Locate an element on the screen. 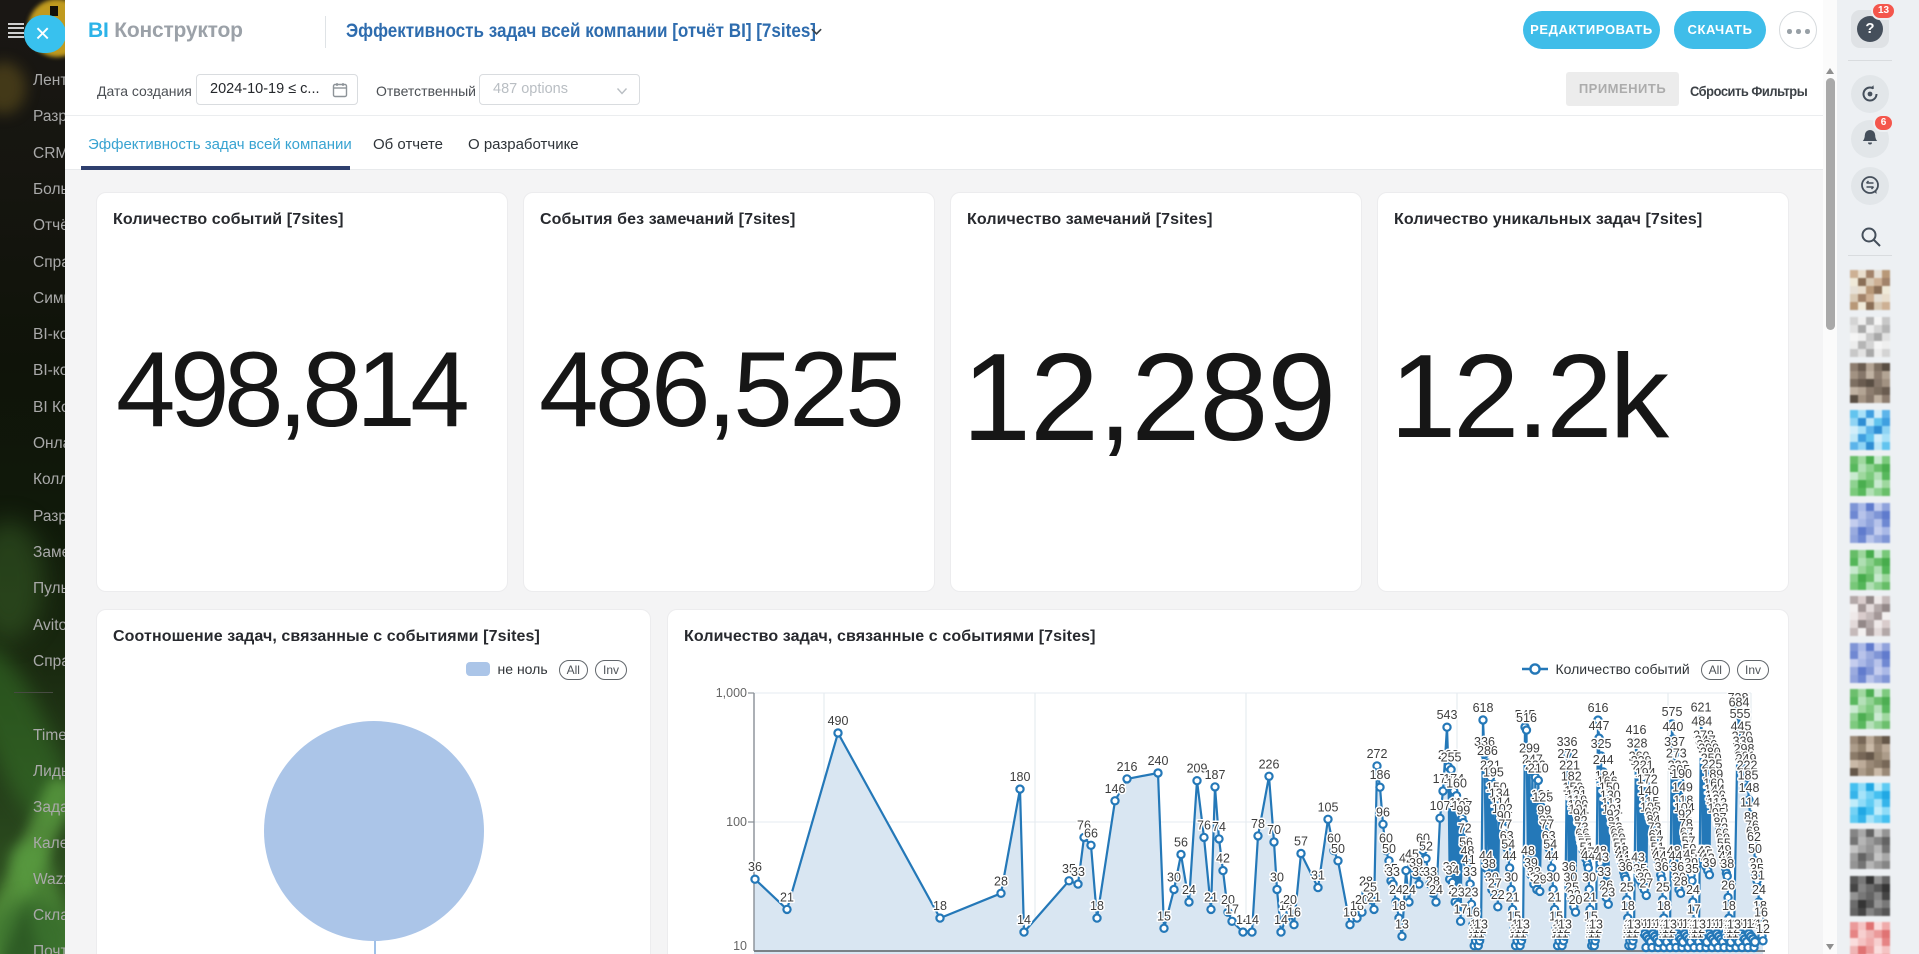 Image resolution: width=1919 pixels, height=954 pixels. svg-text: 130 is located at coordinates (1715, 795).